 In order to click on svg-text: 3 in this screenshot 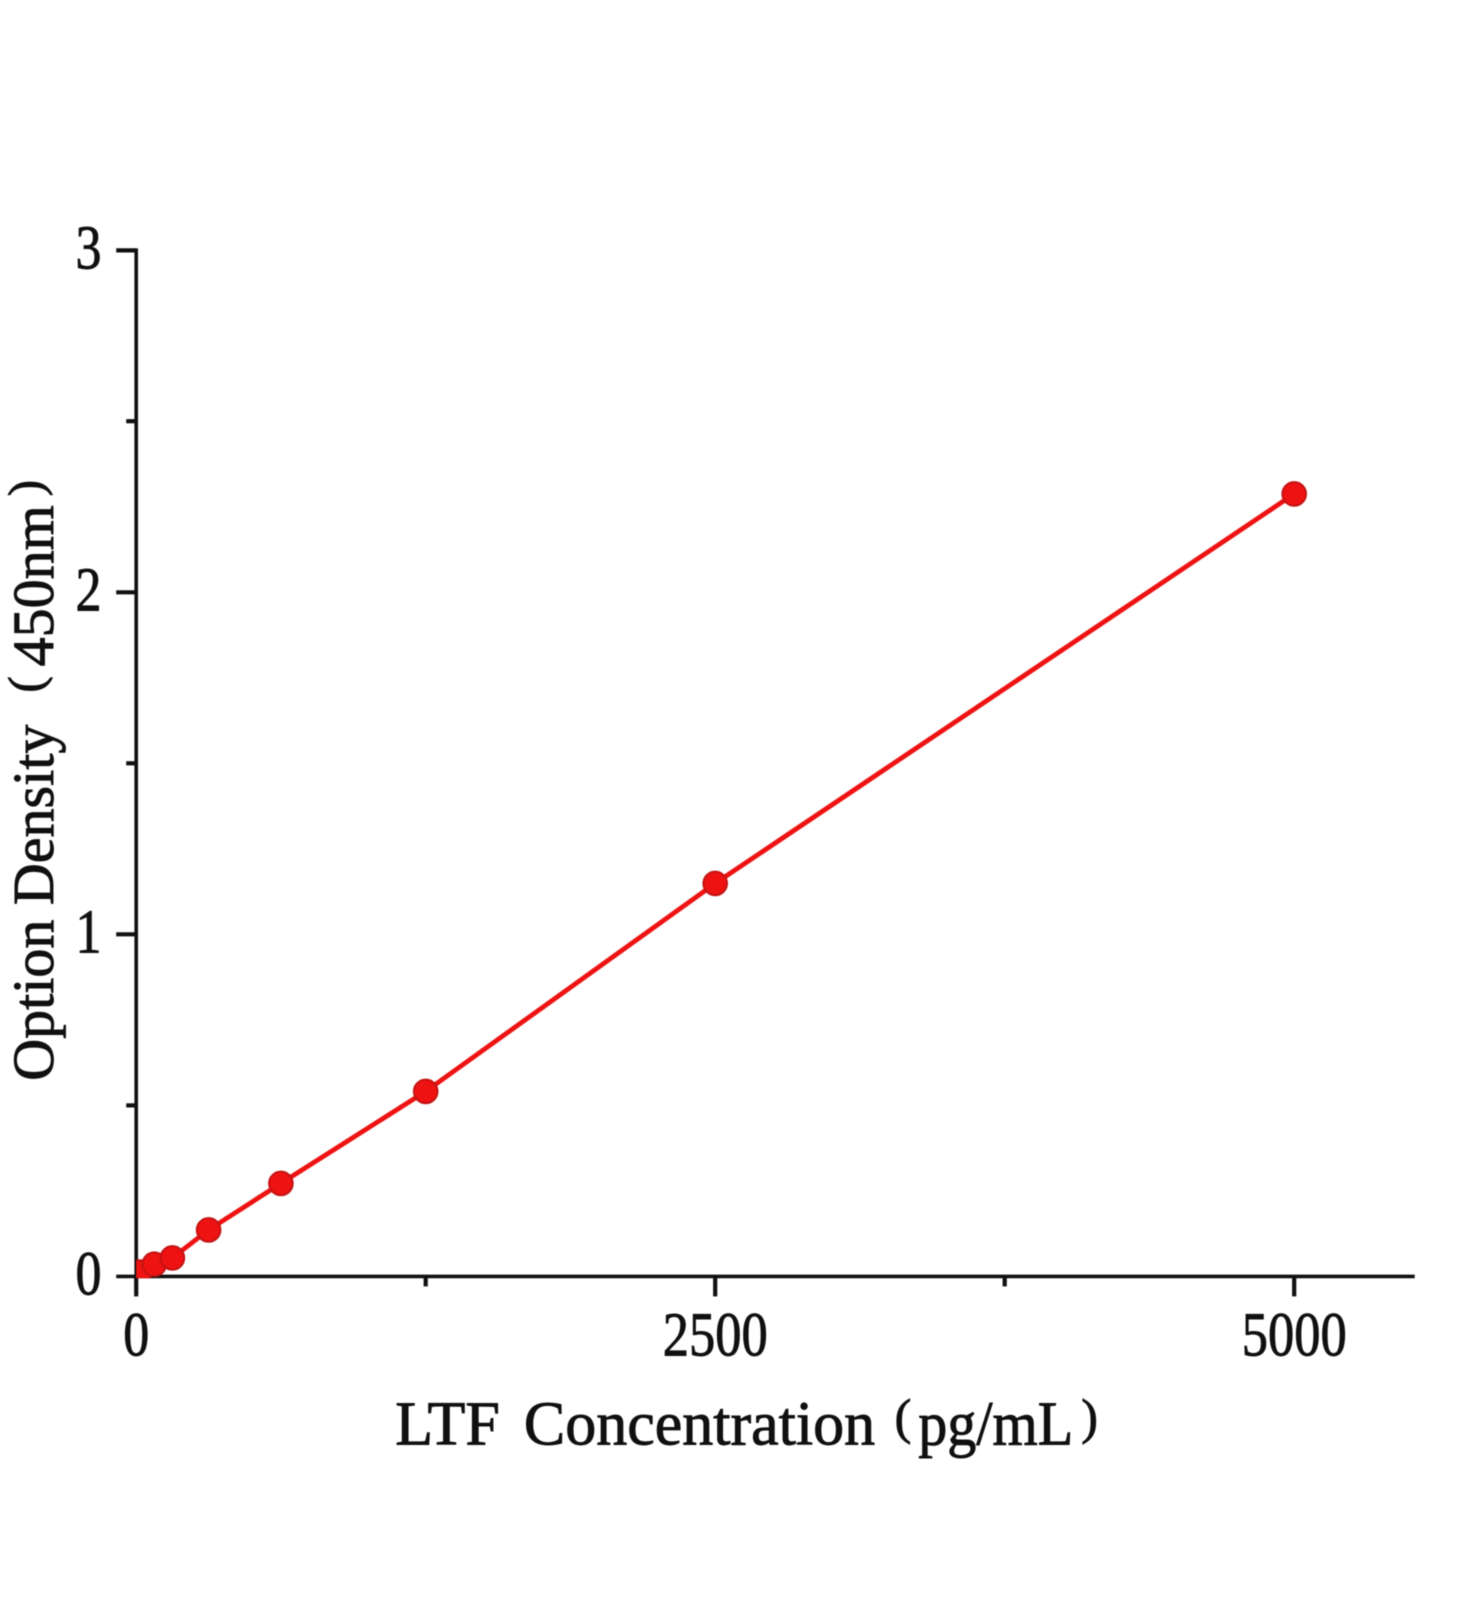, I will do `click(89, 248)`.